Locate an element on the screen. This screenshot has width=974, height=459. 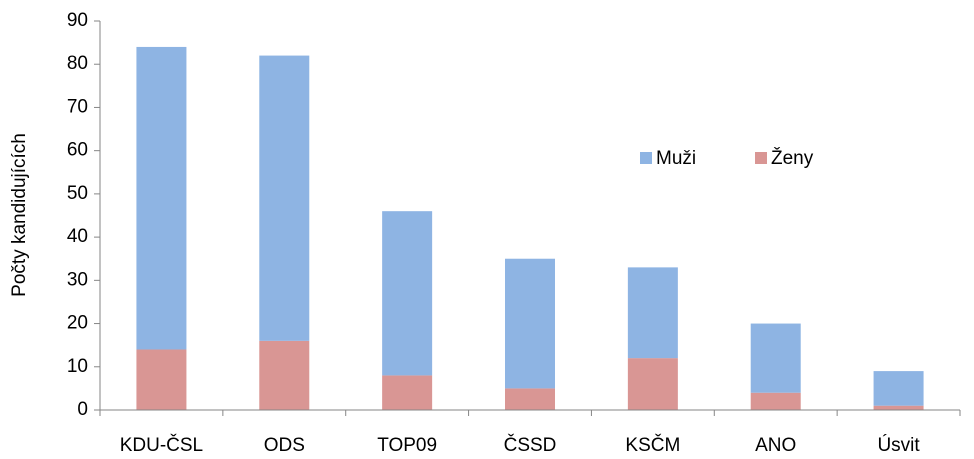
x-tick-label: KDU-ČSL is located at coordinates (161, 445).